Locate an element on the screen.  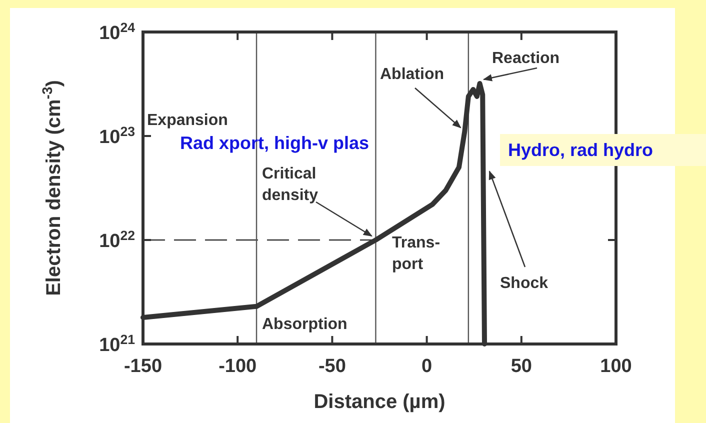
x-axis-title: Distance (µm) is located at coordinates (380, 402).